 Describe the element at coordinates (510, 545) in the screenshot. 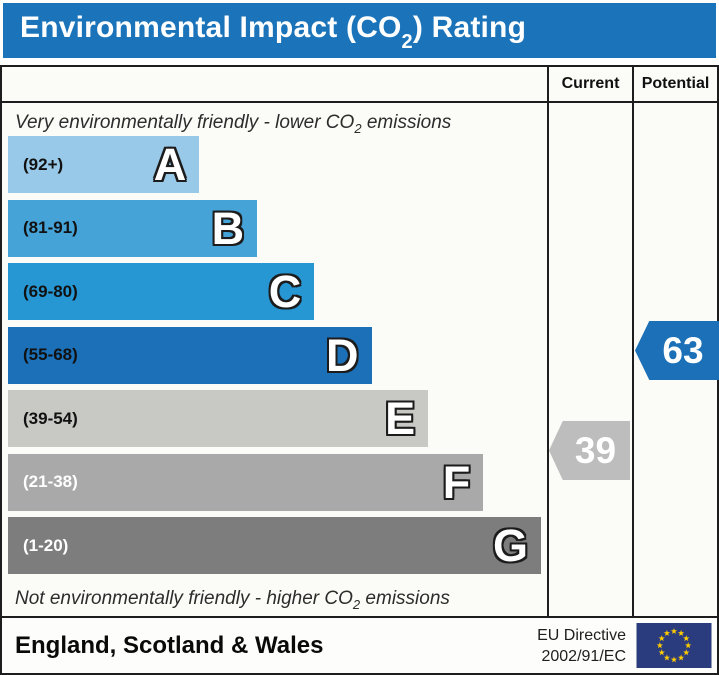

I see `band-g-letter: G` at that location.